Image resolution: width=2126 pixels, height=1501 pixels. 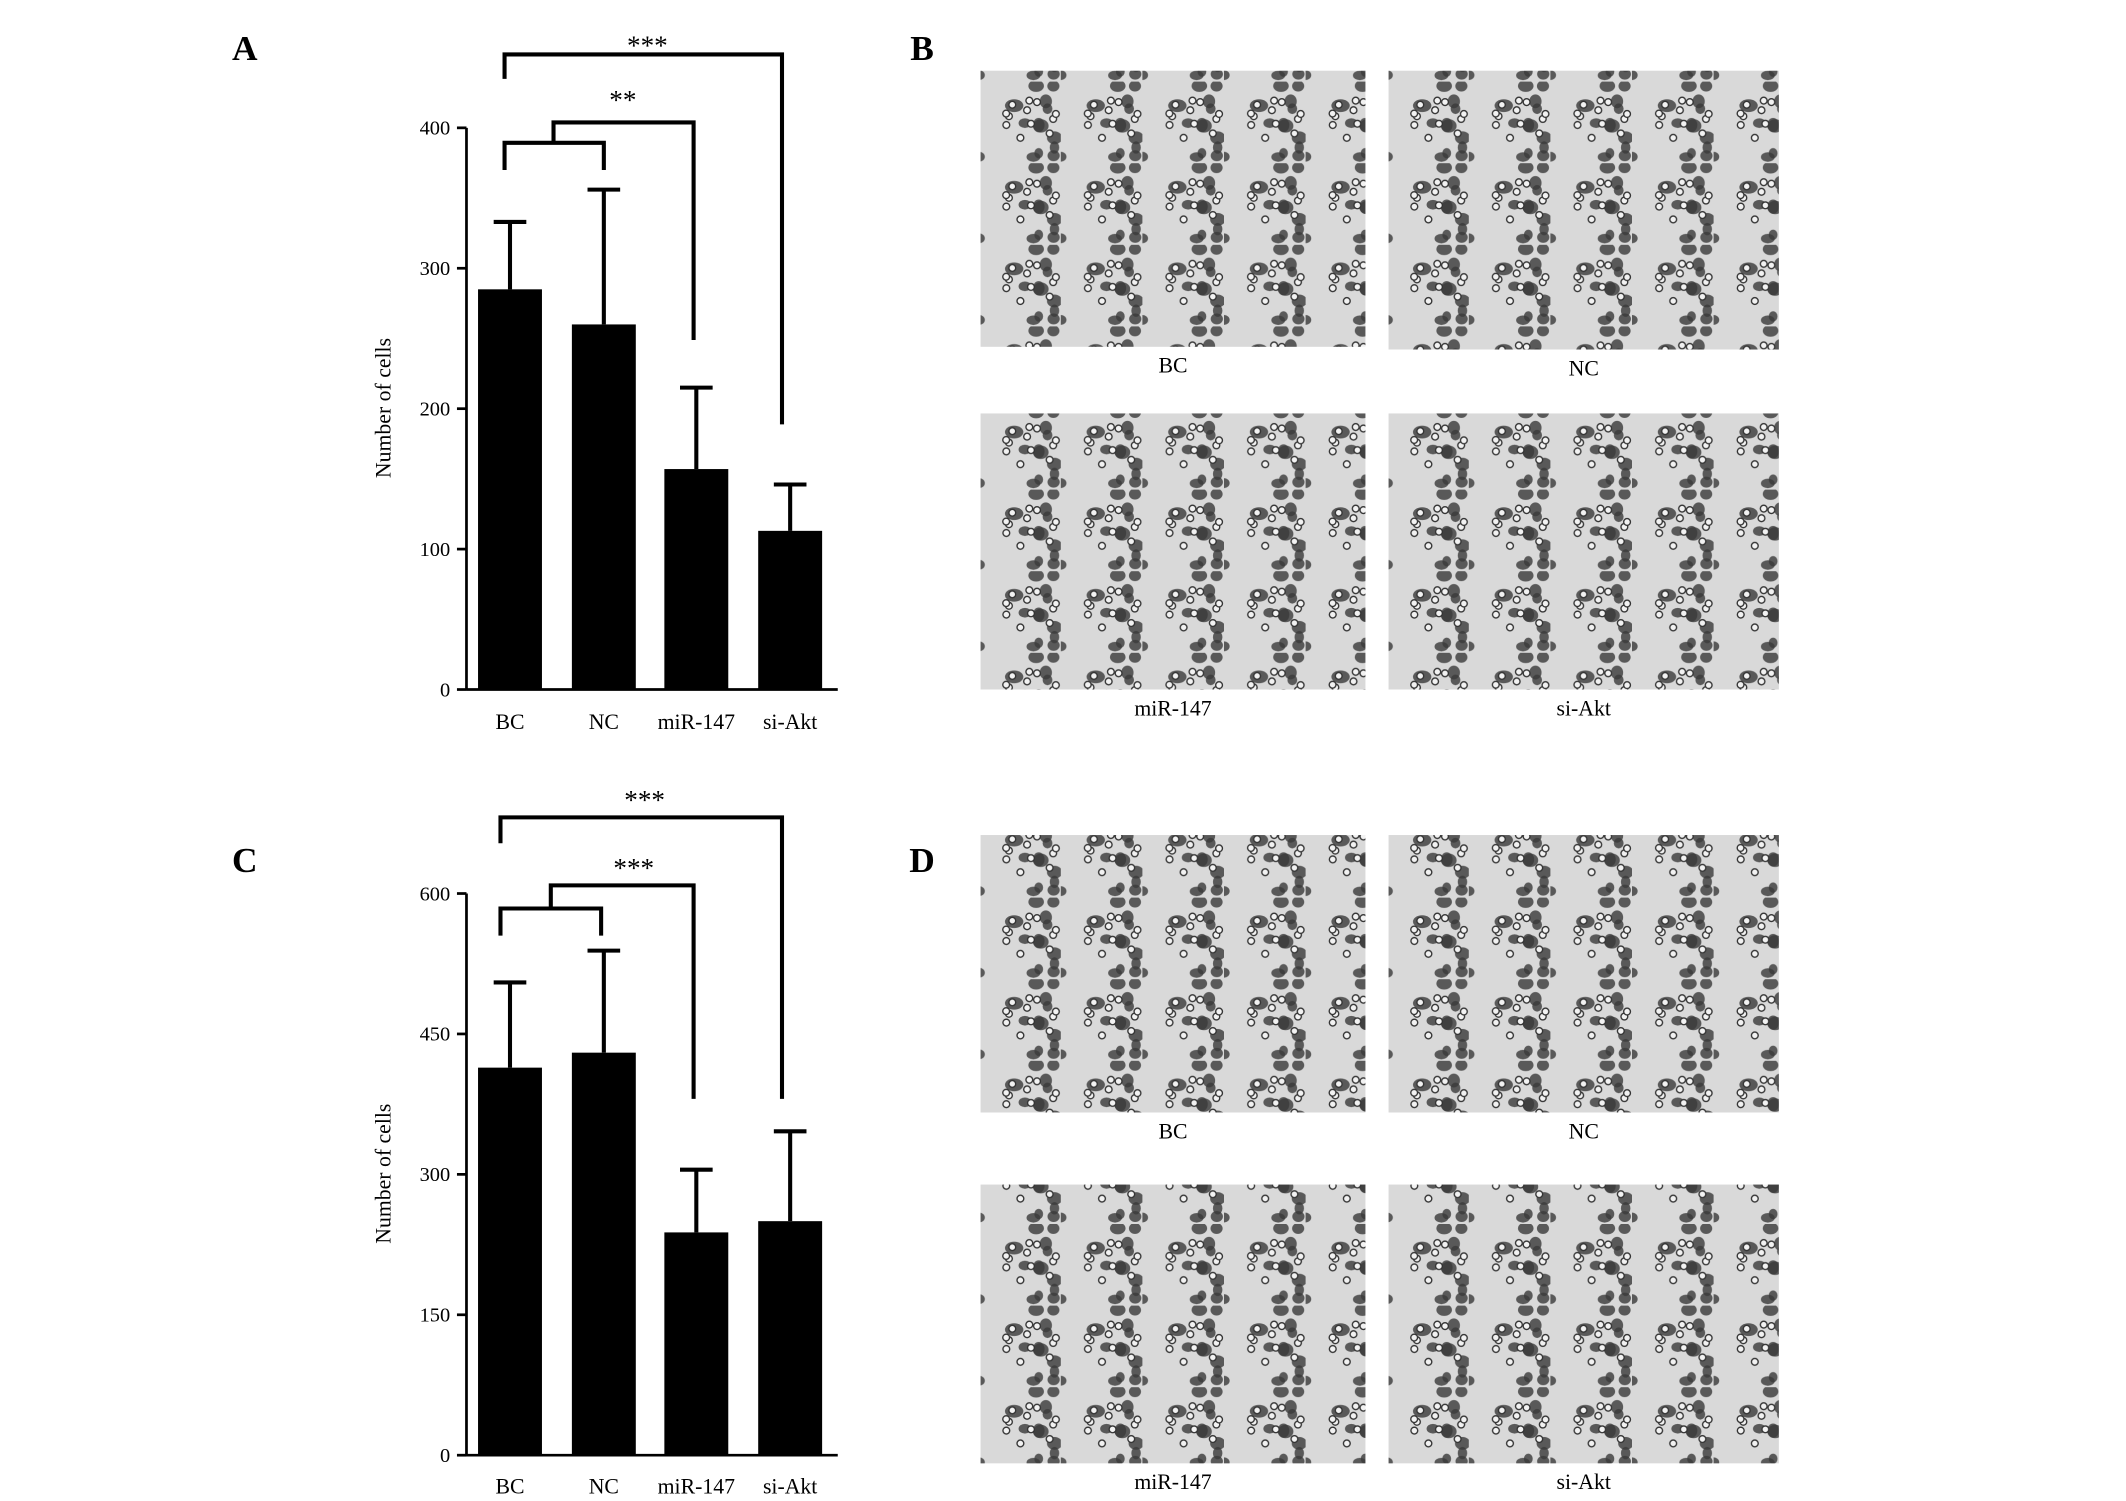 I want to click on panel-label: B, so click(x=922, y=48).